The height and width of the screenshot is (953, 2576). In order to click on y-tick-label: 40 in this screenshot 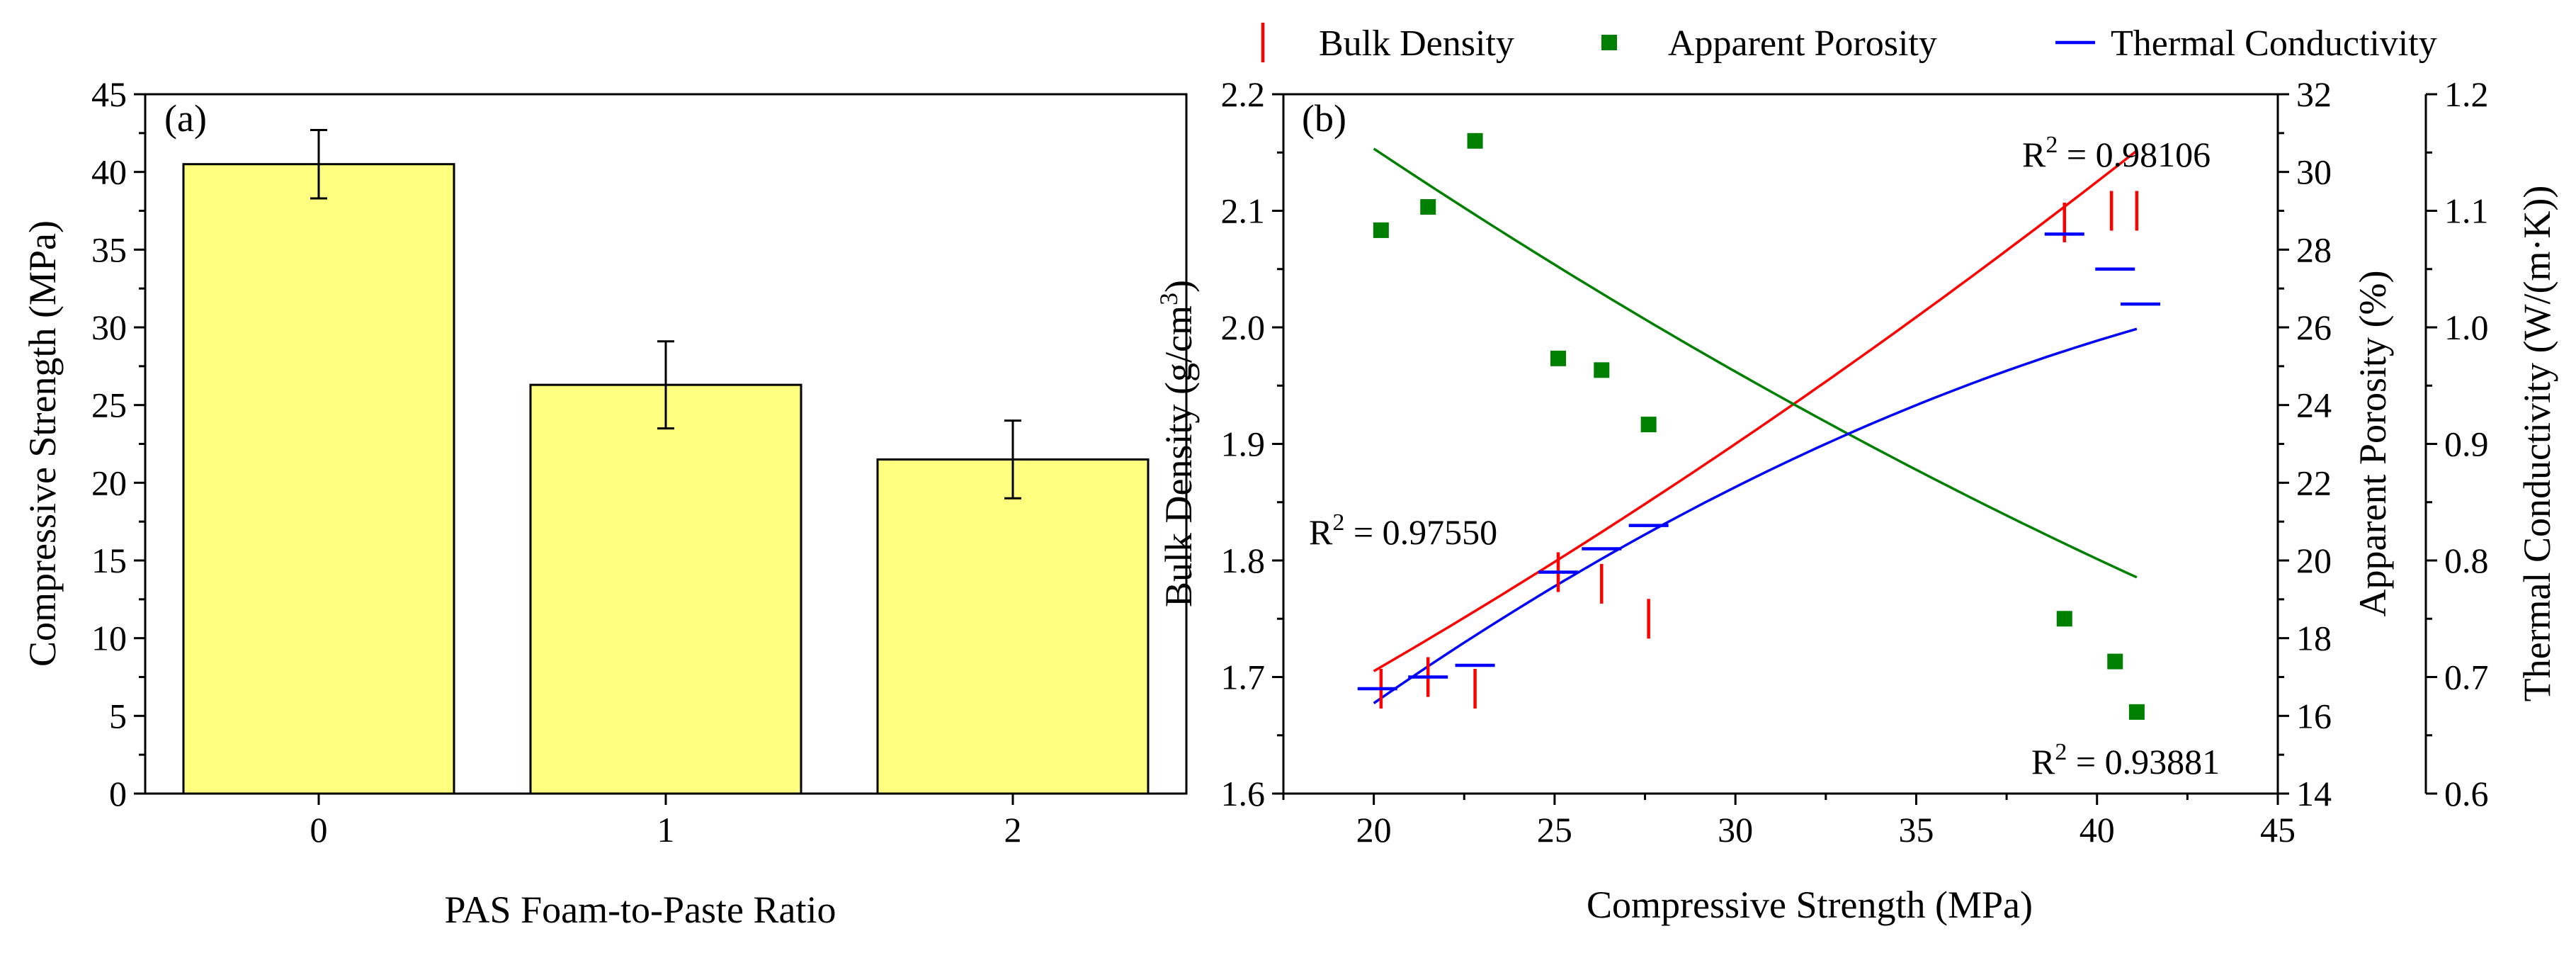, I will do `click(109, 172)`.